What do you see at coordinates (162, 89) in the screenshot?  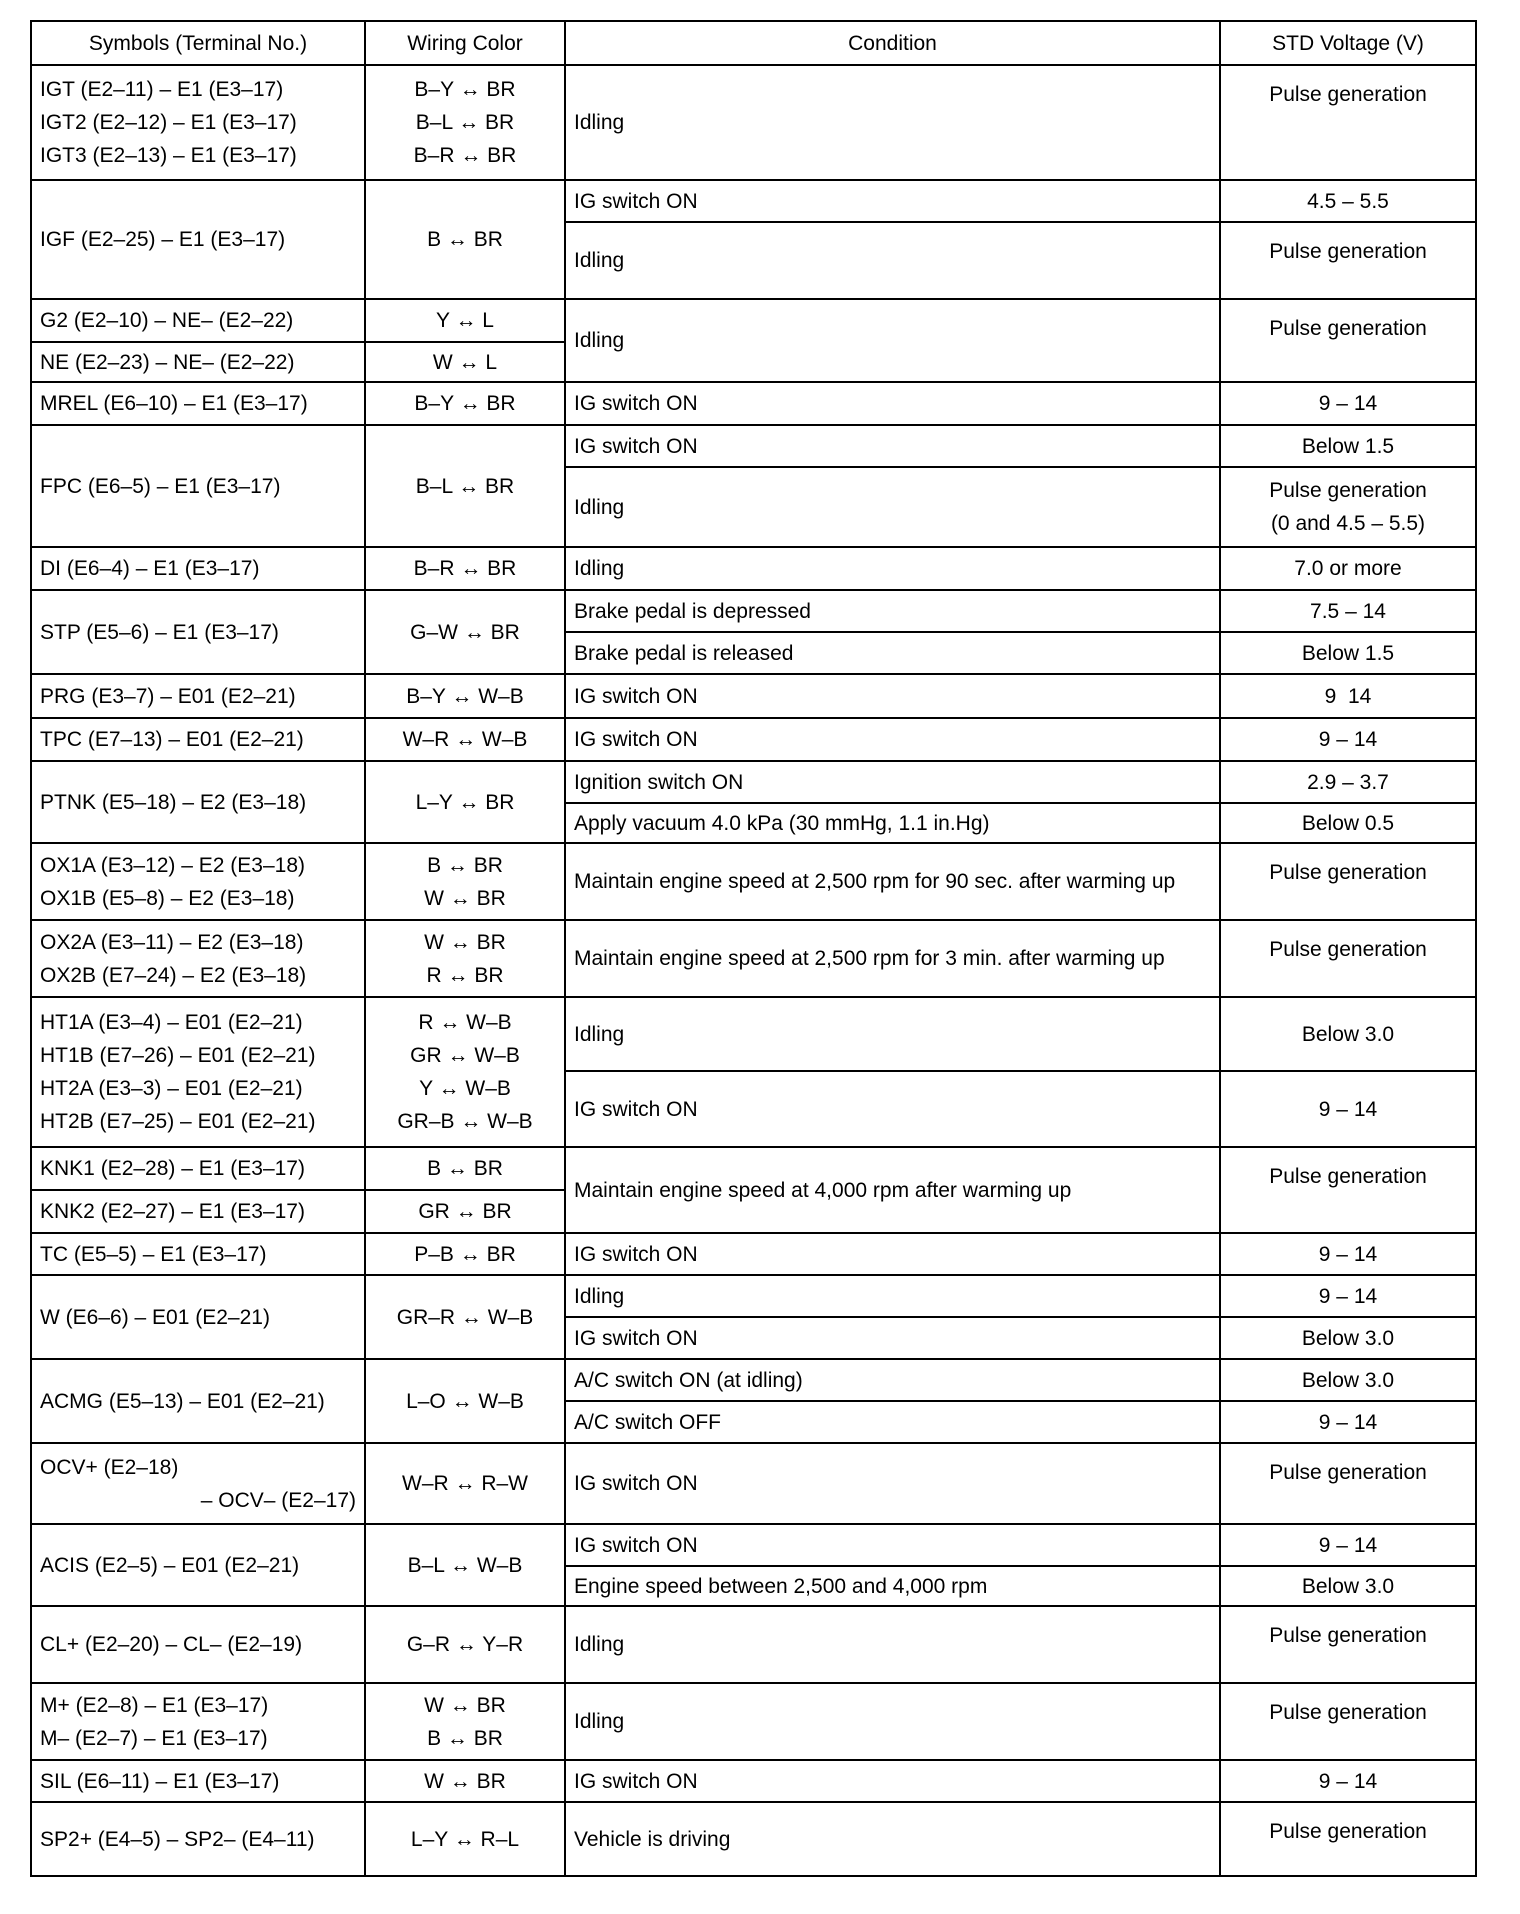 I see `symbol: IGT (E2–11) – E1 (E3–17)` at bounding box center [162, 89].